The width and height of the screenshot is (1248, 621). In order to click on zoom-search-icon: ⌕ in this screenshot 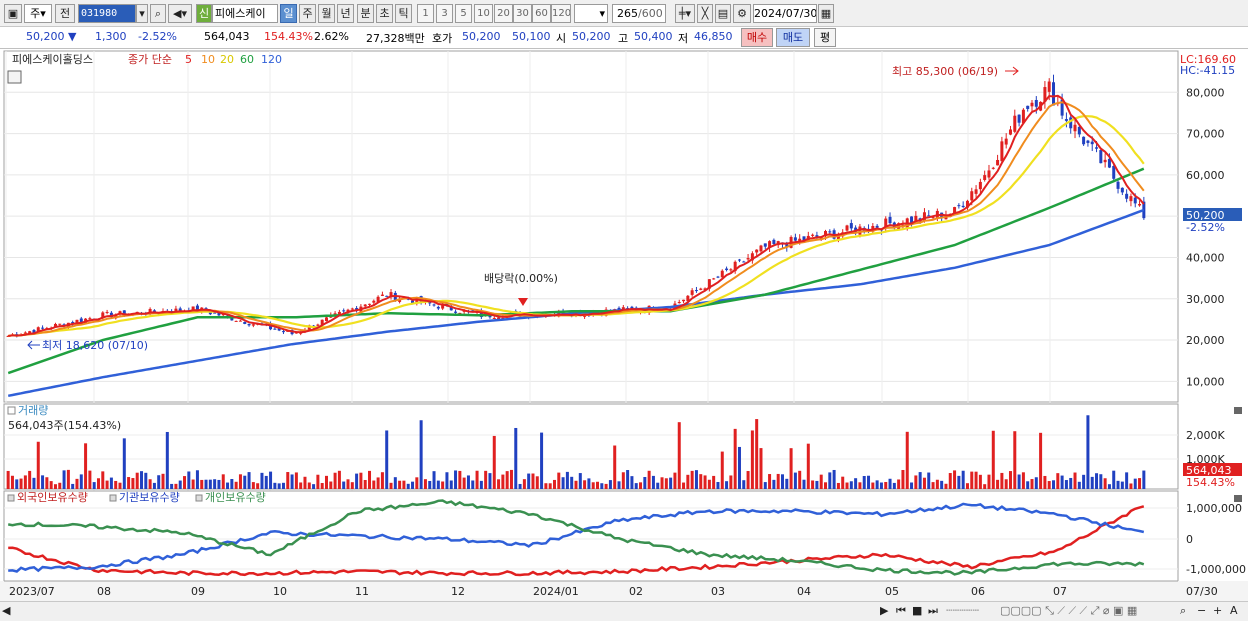, I will do `click(1183, 610)`.